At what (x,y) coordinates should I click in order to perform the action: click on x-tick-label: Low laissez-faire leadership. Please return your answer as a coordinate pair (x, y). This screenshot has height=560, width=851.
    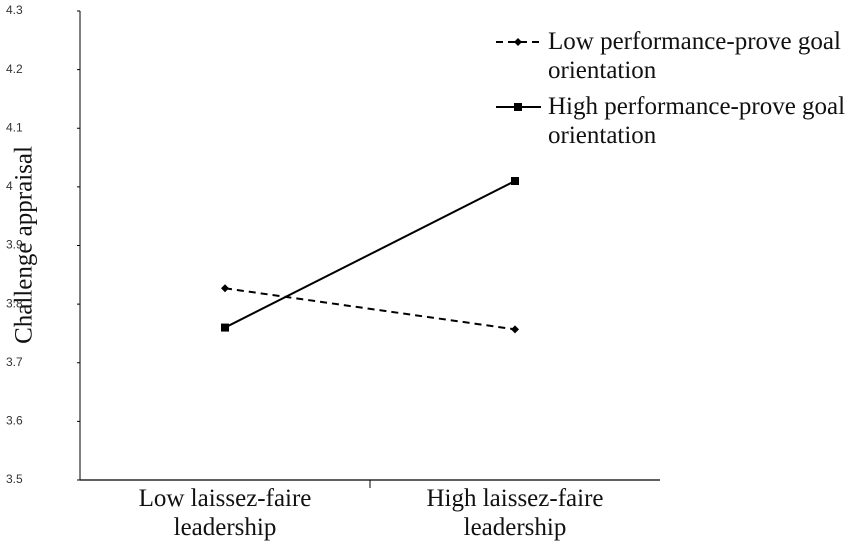
    Looking at the image, I should click on (225, 513).